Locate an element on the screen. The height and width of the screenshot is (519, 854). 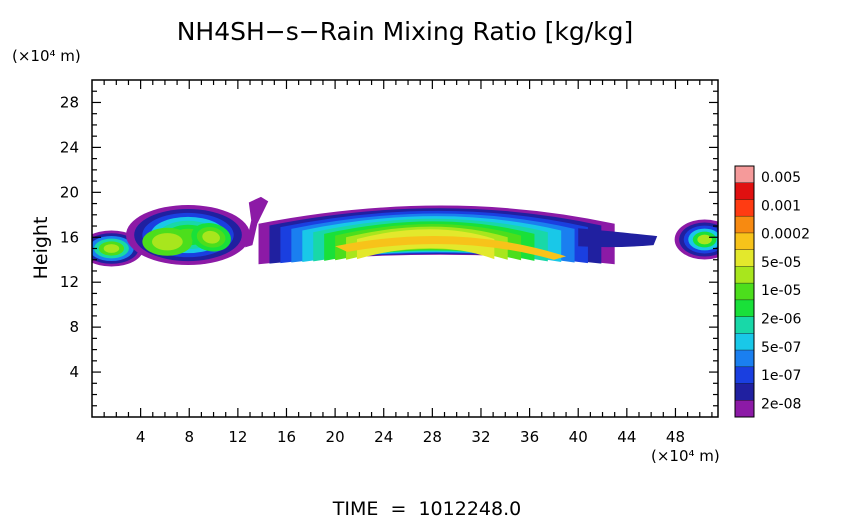
x-tick-label: 36 is located at coordinates (529, 437).